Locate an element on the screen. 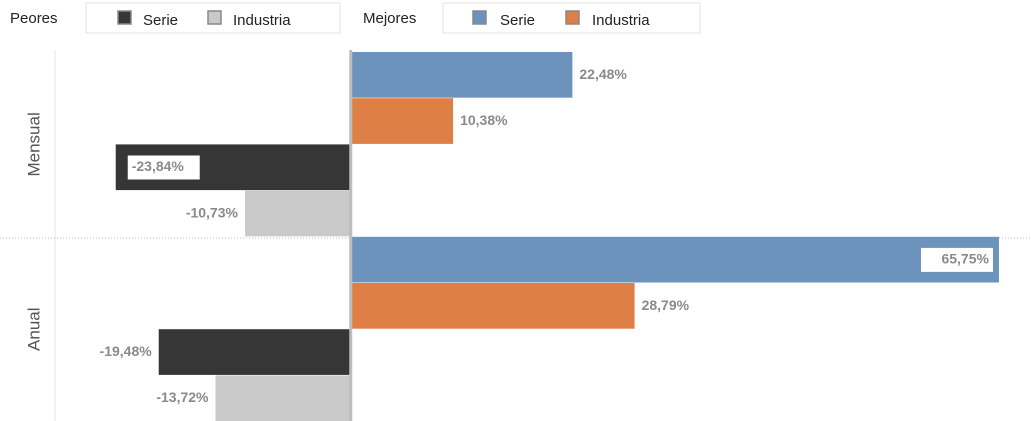 This screenshot has height=421, width=1031. legend-title: Mejores is located at coordinates (389, 18).